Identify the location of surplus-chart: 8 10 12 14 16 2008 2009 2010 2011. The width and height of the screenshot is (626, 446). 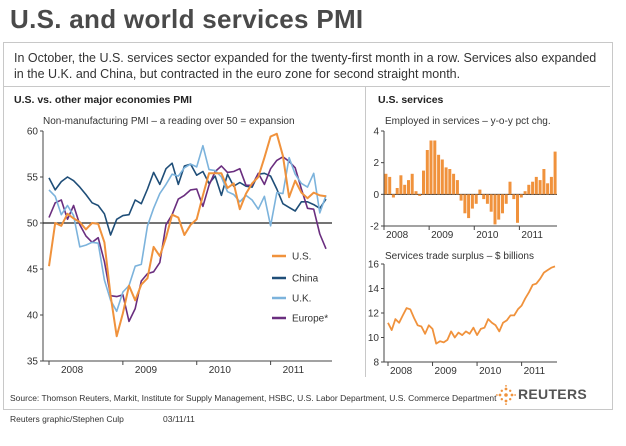
(462, 318).